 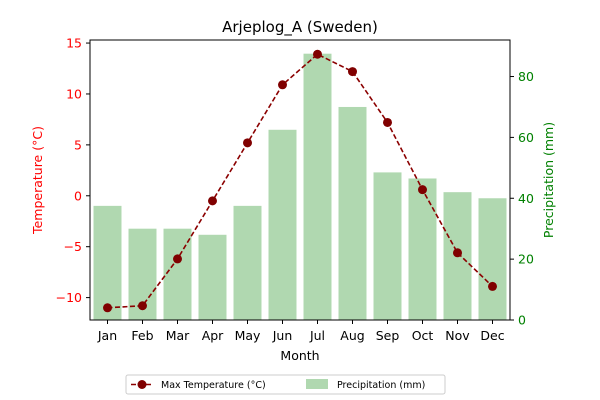 I want to click on precip-bar-jul, so click(x=317, y=187).